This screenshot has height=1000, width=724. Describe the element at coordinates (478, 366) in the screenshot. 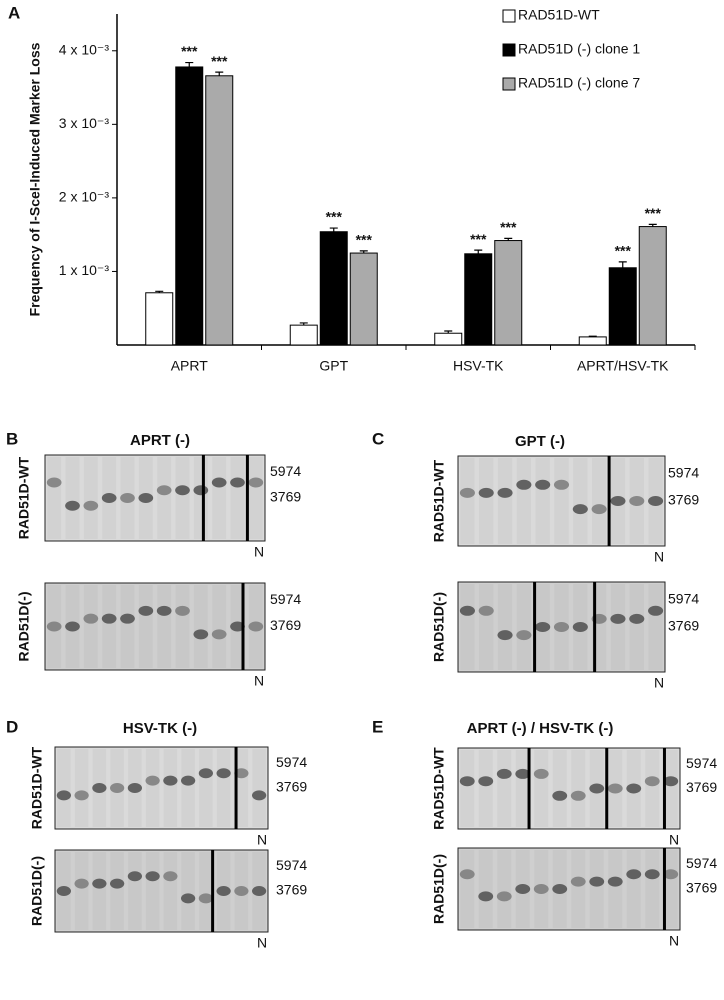

I see `x-tick-label: HSV-TK` at that location.